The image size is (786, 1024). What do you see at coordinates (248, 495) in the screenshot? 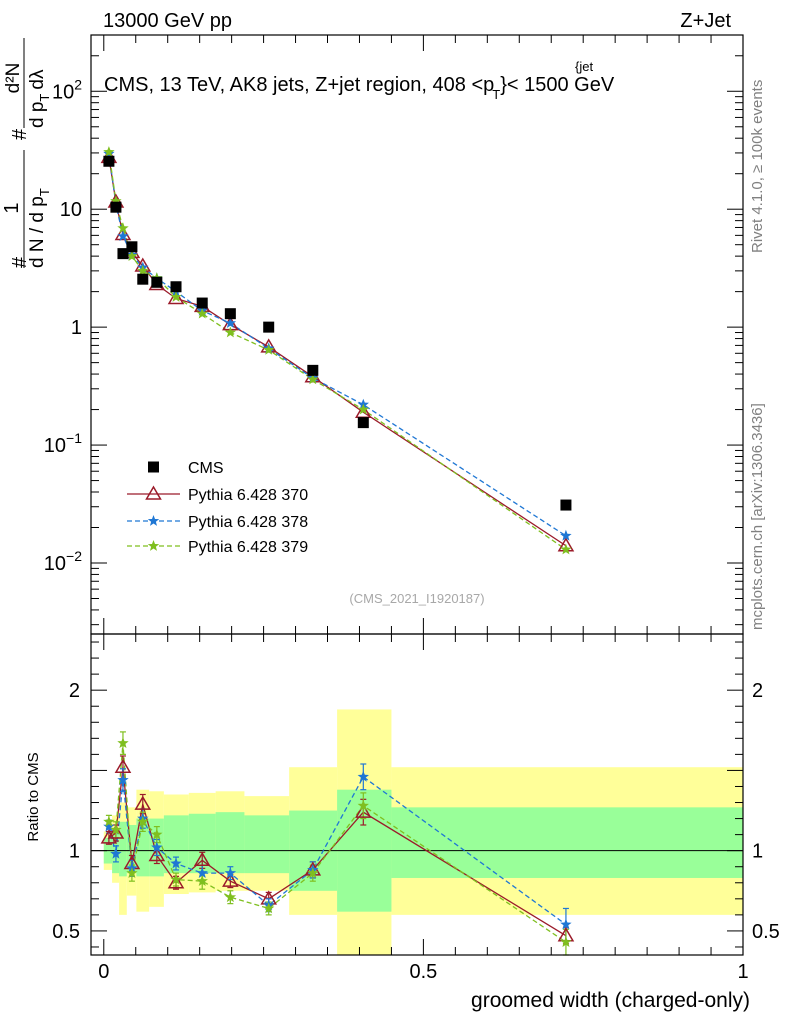
I see `legend-label-1: Pythia 6.428 370` at bounding box center [248, 495].